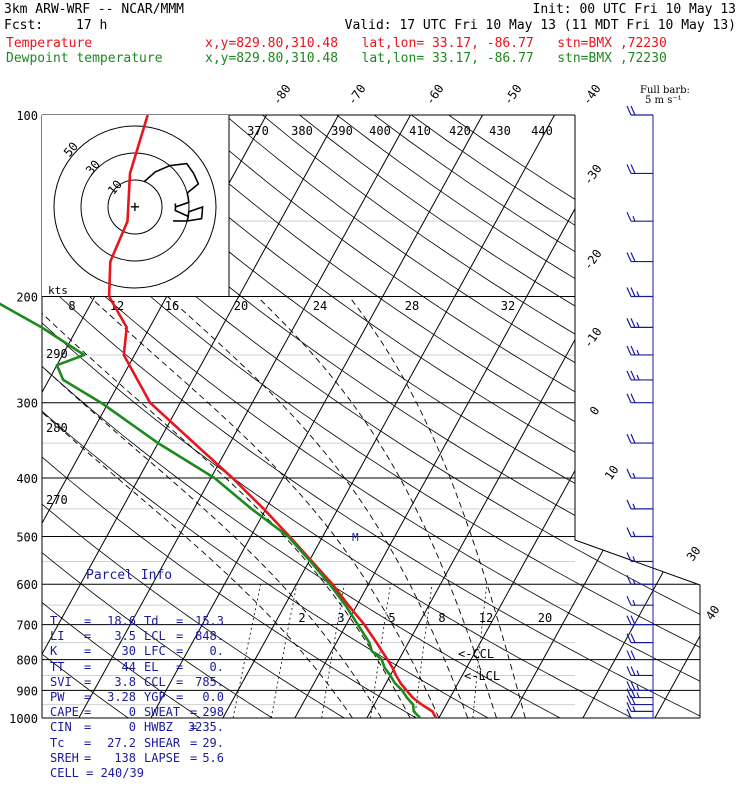  Describe the element at coordinates (162, 743) in the screenshot. I see `parcel-label: SHEAR` at that location.